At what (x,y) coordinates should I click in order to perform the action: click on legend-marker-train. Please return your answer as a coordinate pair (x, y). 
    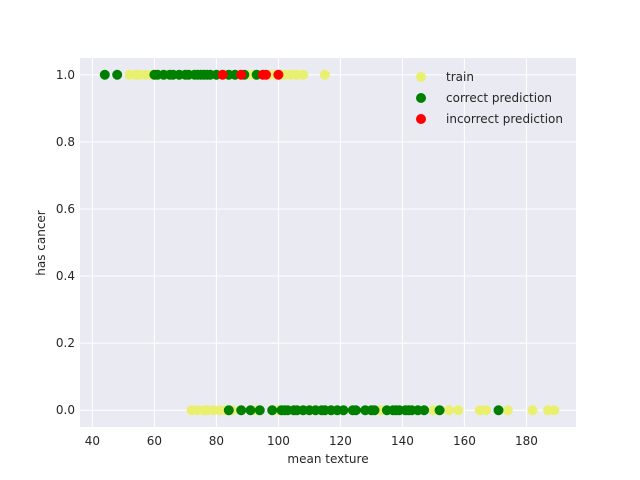
    Looking at the image, I should click on (421, 77).